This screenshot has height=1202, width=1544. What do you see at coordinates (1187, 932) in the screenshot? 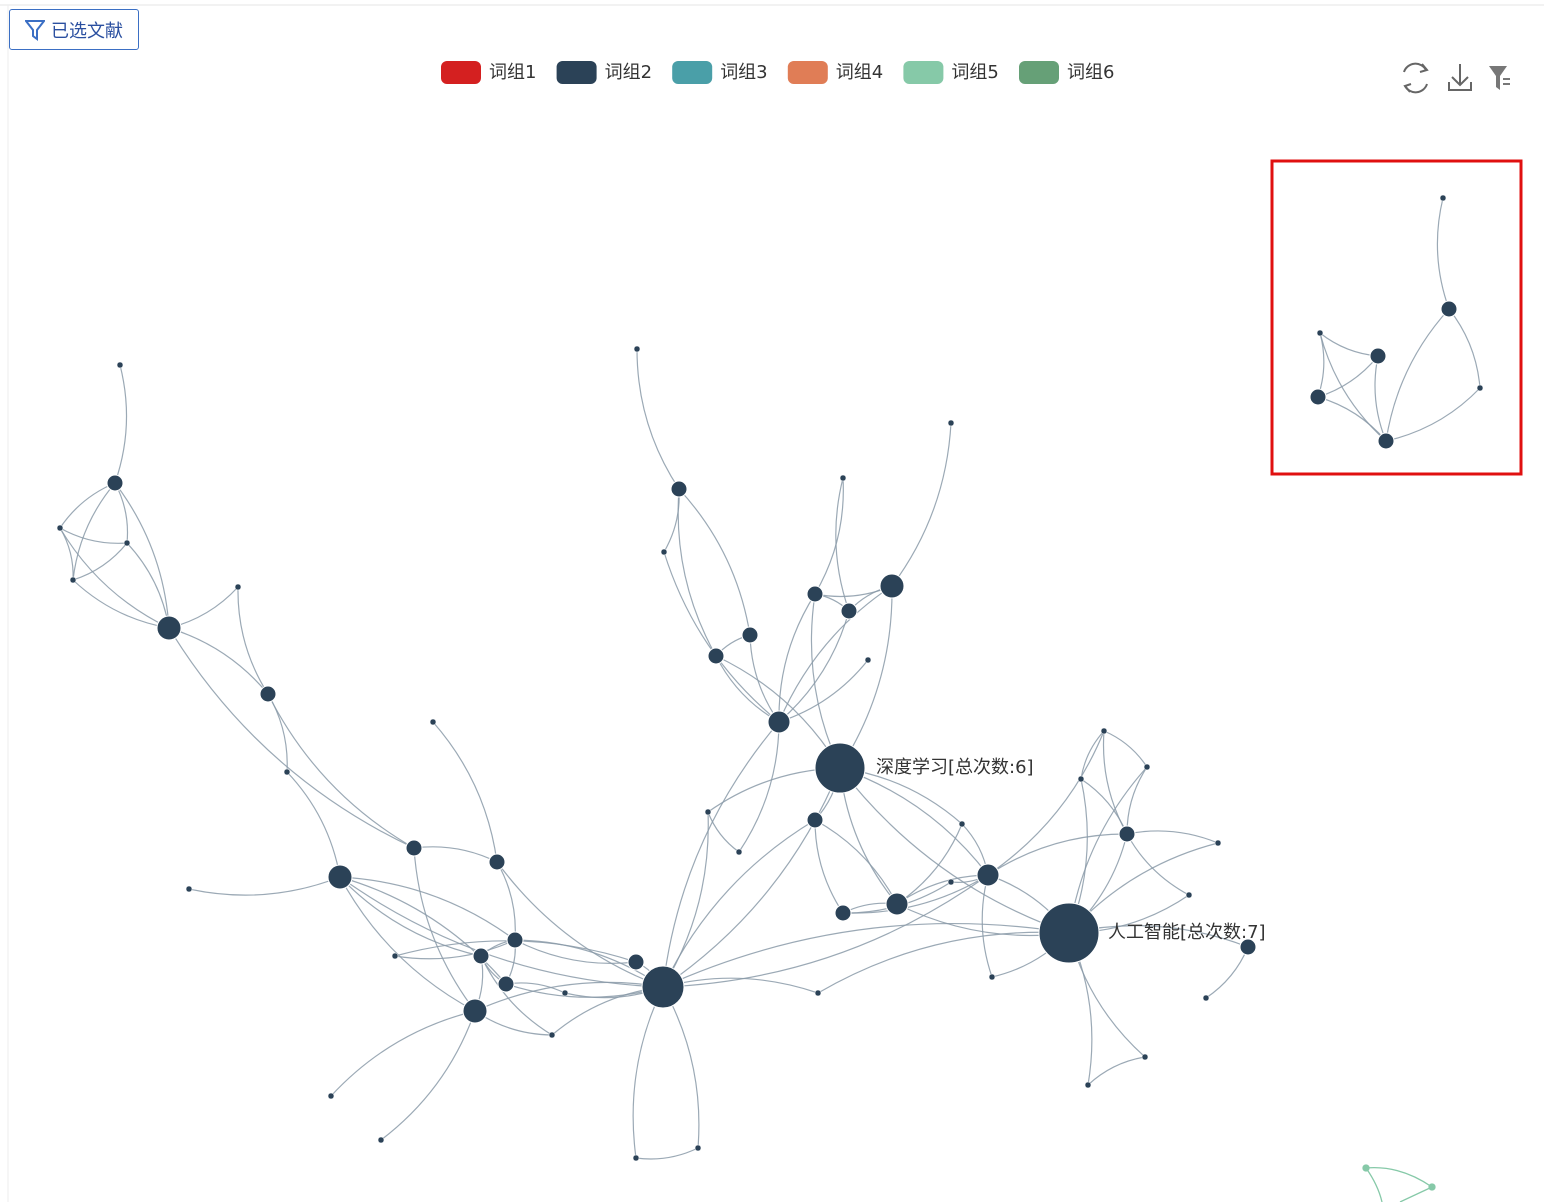
I see `node-label: 人工智能[总次数:7]` at bounding box center [1187, 932].